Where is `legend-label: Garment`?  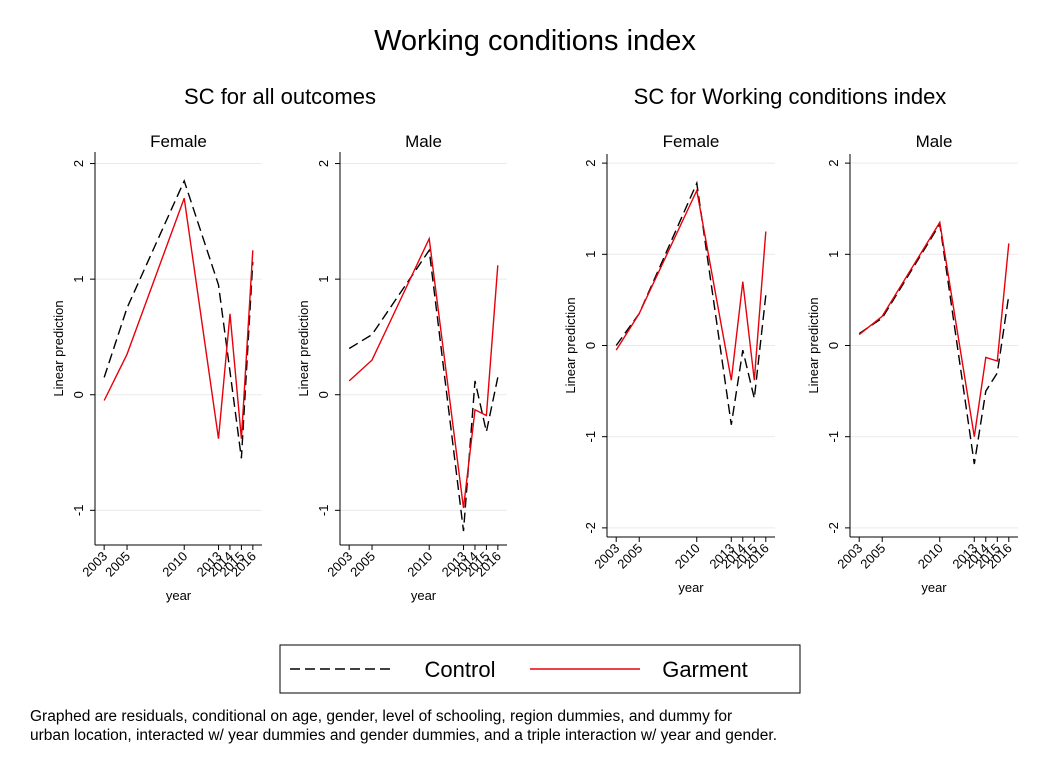
legend-label: Garment is located at coordinates (705, 669).